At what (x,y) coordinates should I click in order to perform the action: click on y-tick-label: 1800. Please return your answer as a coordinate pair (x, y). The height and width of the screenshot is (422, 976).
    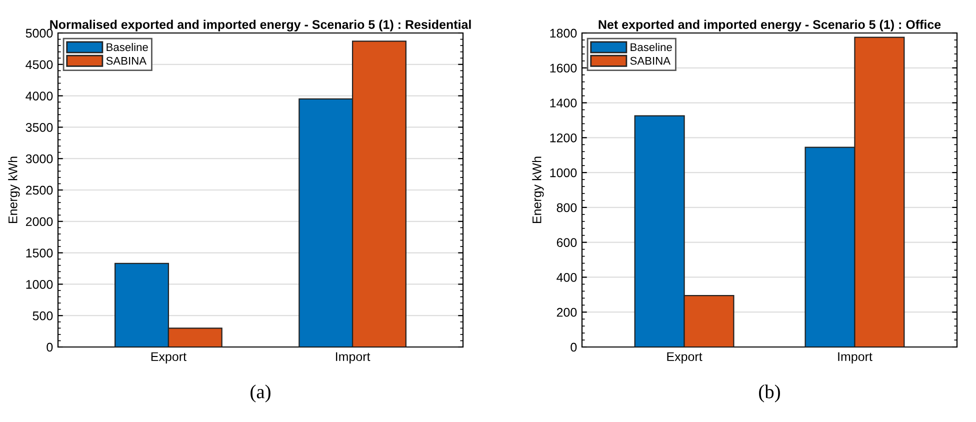
    Looking at the image, I should click on (563, 33).